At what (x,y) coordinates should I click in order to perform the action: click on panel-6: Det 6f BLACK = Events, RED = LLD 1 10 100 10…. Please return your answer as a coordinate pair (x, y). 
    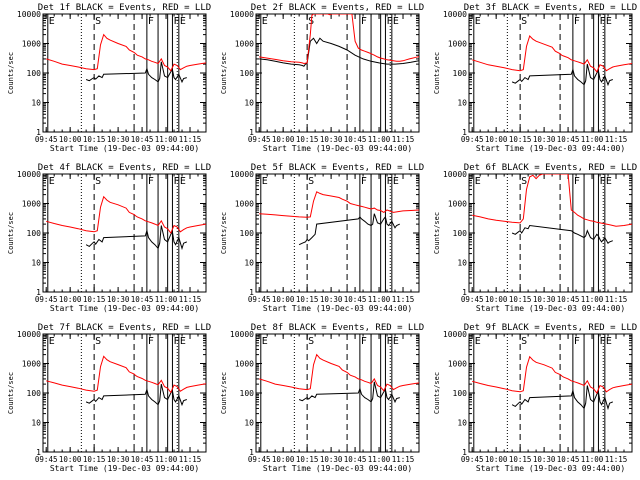
    Looking at the image, I should click on (535, 238).